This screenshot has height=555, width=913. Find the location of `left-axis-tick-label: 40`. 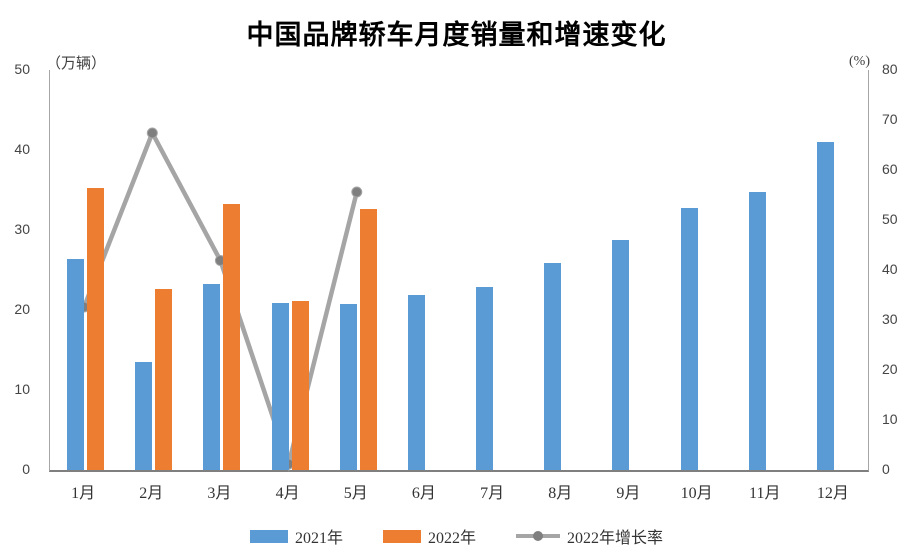

left-axis-tick-label: 40 is located at coordinates (22, 149).